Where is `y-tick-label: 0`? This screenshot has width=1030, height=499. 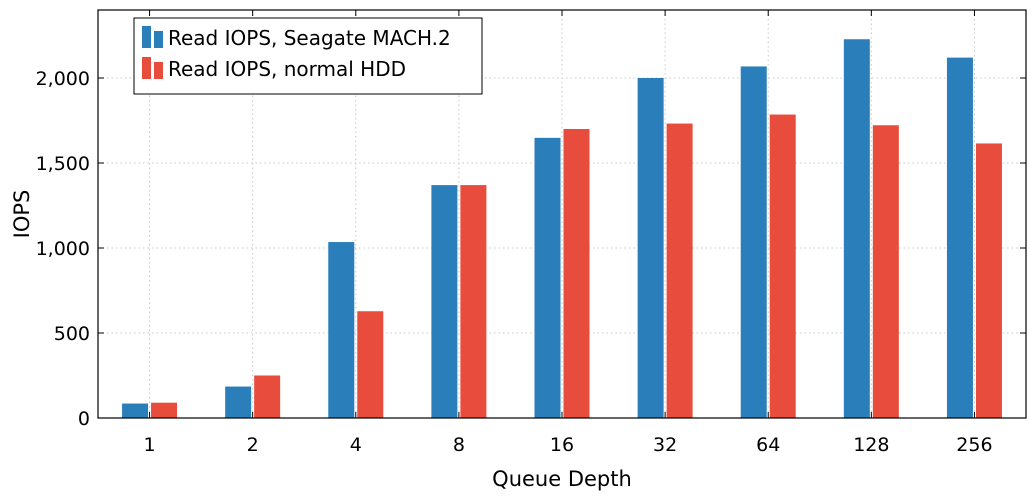
y-tick-label: 0 is located at coordinates (84, 419).